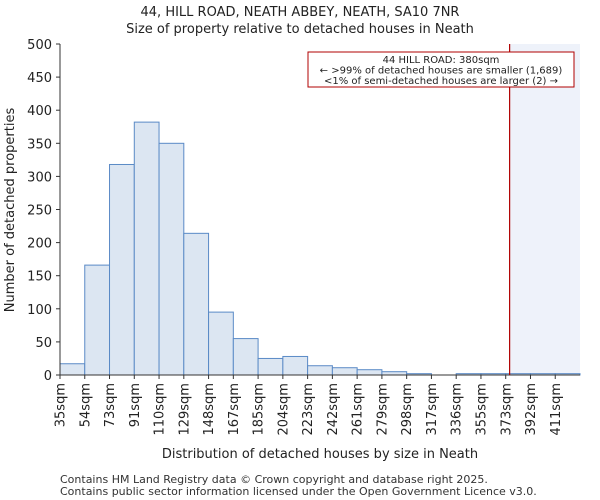 Image resolution: width=600 pixels, height=500 pixels. Describe the element at coordinates (234, 409) in the screenshot. I see `x-tick-label-167sqm: 167sqm` at that location.